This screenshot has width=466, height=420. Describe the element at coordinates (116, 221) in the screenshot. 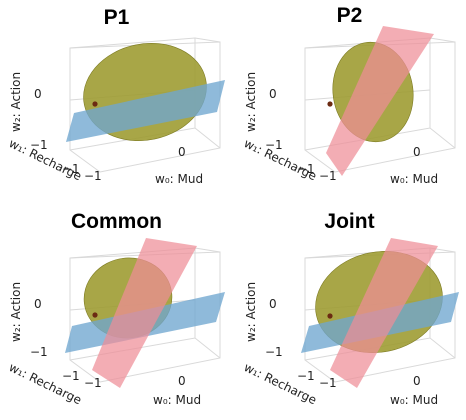

I see `panel-title: Common` at that location.